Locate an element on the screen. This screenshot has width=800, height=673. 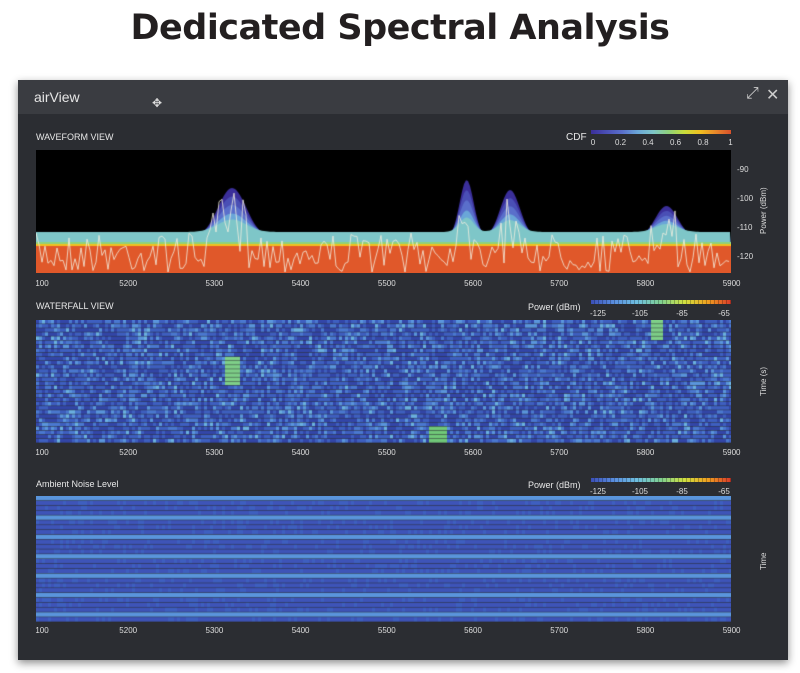
close-icon: ✕ is located at coordinates (773, 95).